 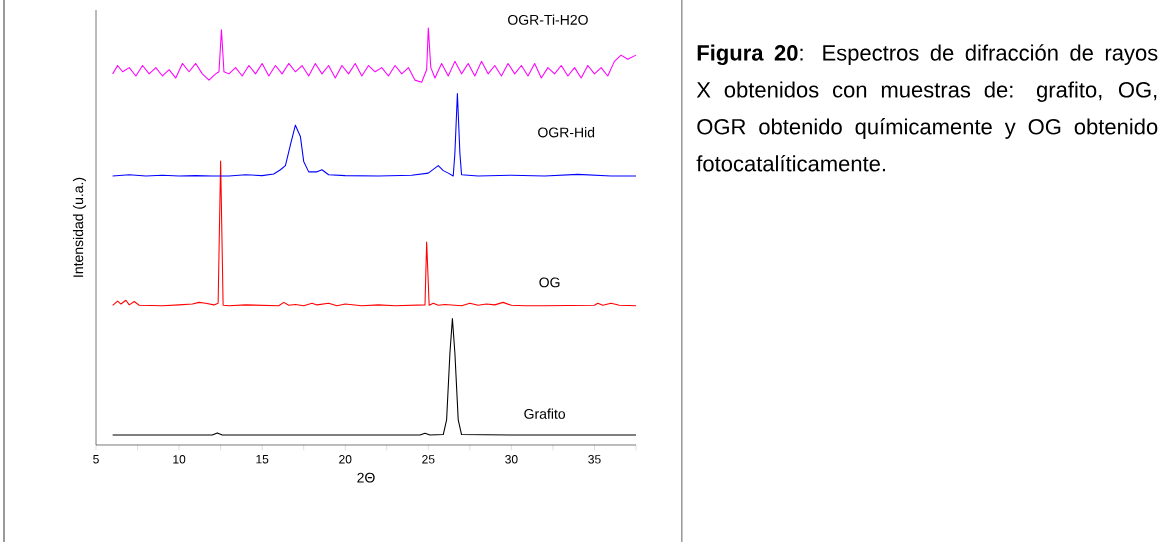 I want to click on y-axis-title: Intensidad (u.a.), so click(x=79, y=227).